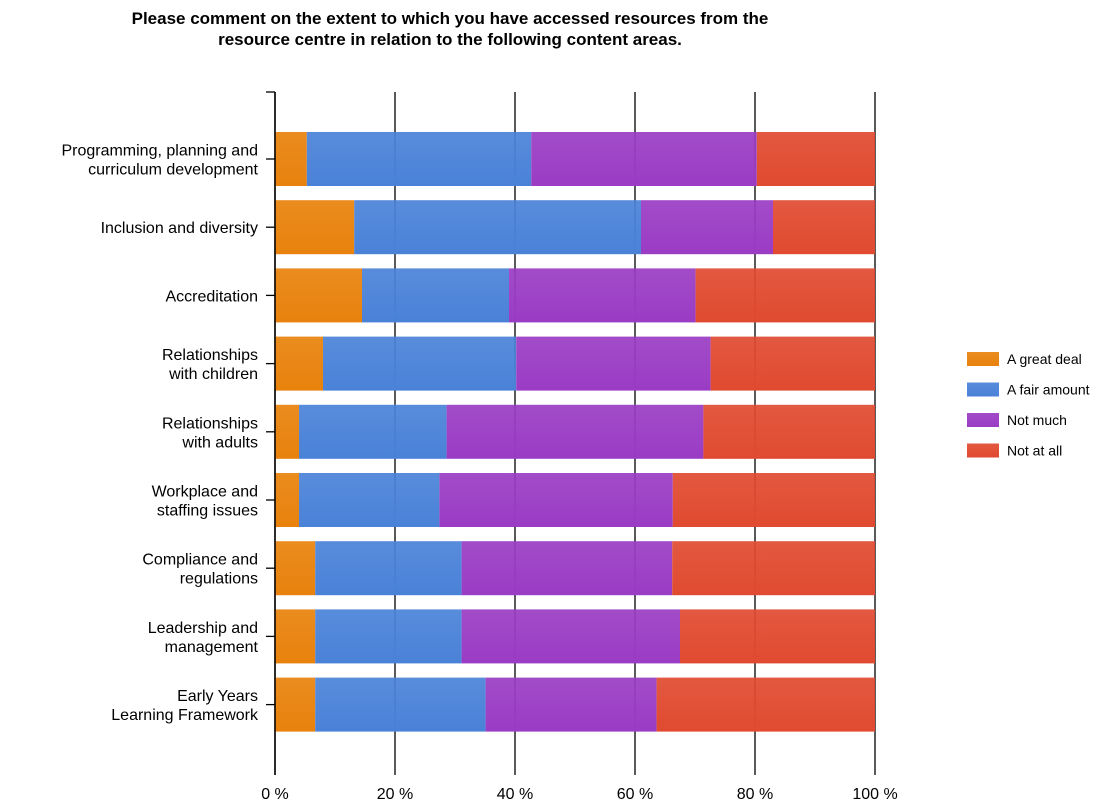 Image resolution: width=1114 pixels, height=805 pixels. I want to click on category-label: Early Years, so click(217, 696).